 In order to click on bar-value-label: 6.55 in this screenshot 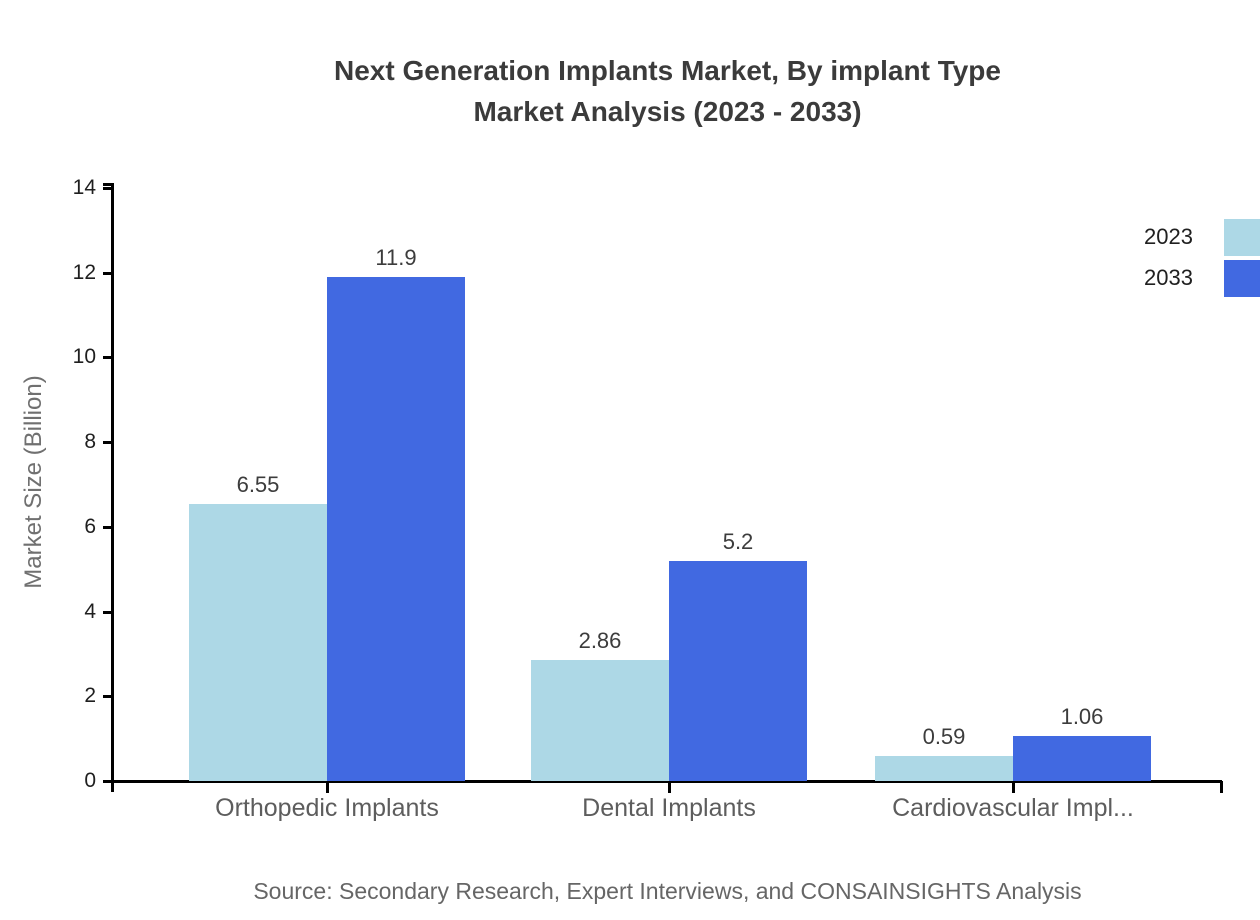, I will do `click(258, 484)`.